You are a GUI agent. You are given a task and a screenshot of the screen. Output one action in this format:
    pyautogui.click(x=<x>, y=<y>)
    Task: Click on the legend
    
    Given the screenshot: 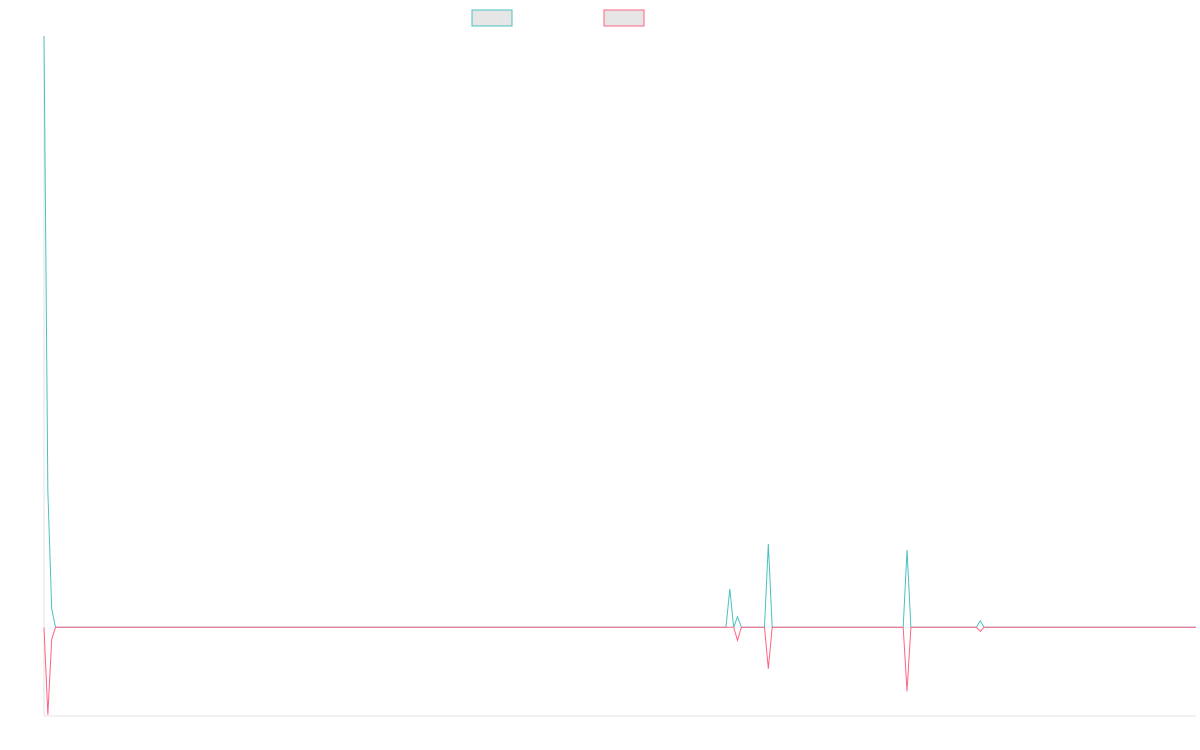 What is the action you would take?
    pyautogui.click(x=558, y=18)
    